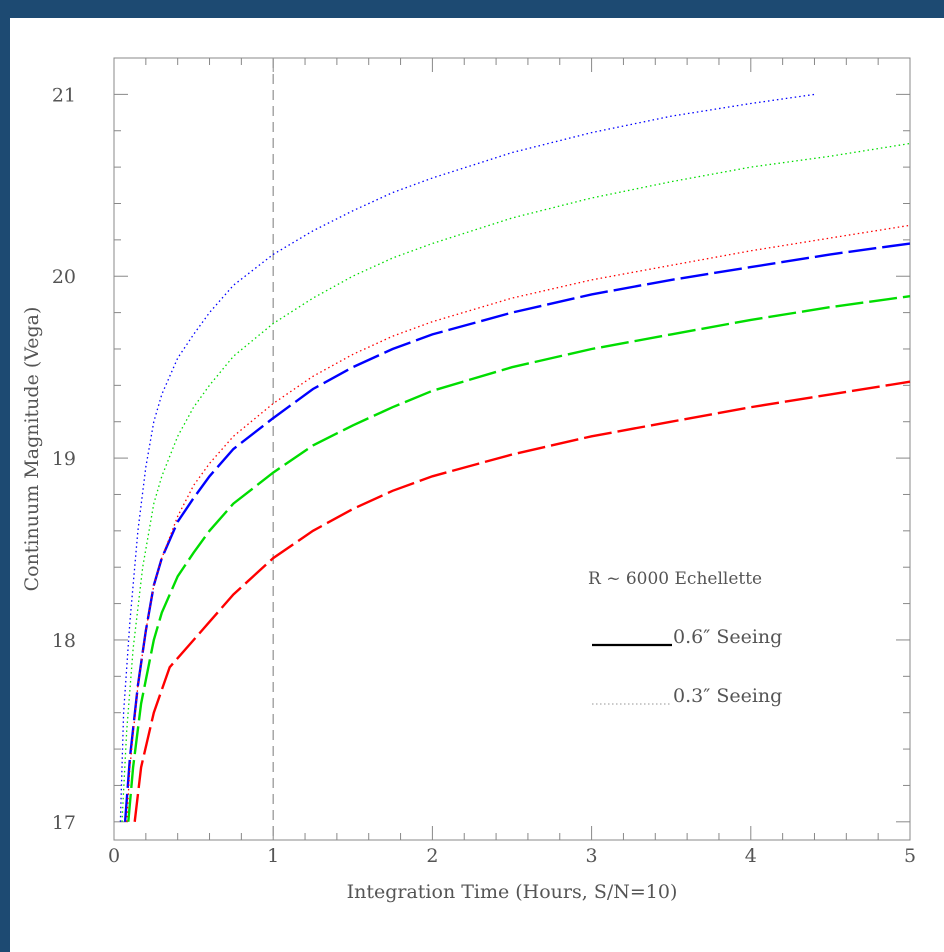 This screenshot has width=944, height=952. Describe the element at coordinates (910, 856) in the screenshot. I see `x-tick-label: 5` at that location.